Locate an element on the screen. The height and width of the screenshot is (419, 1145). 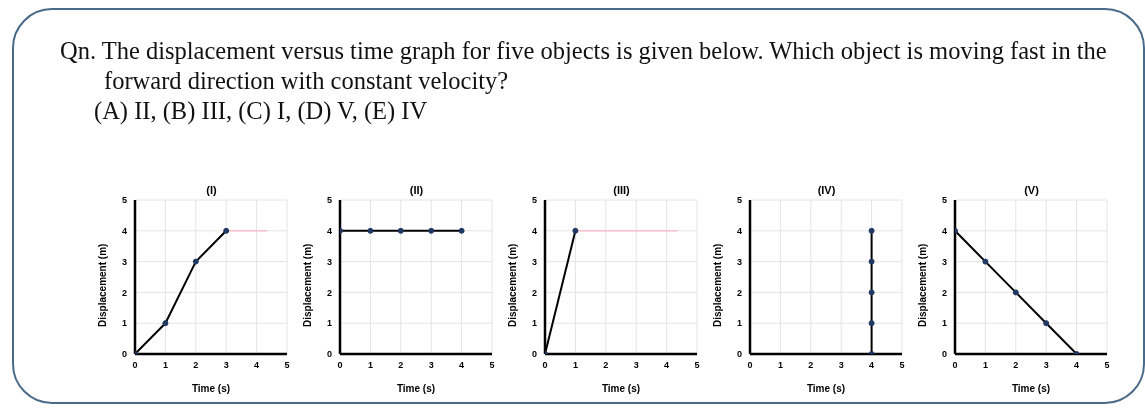
text: (A) II, (B) III, (C) I, (D) V, (E) IV is located at coordinates (261, 111).